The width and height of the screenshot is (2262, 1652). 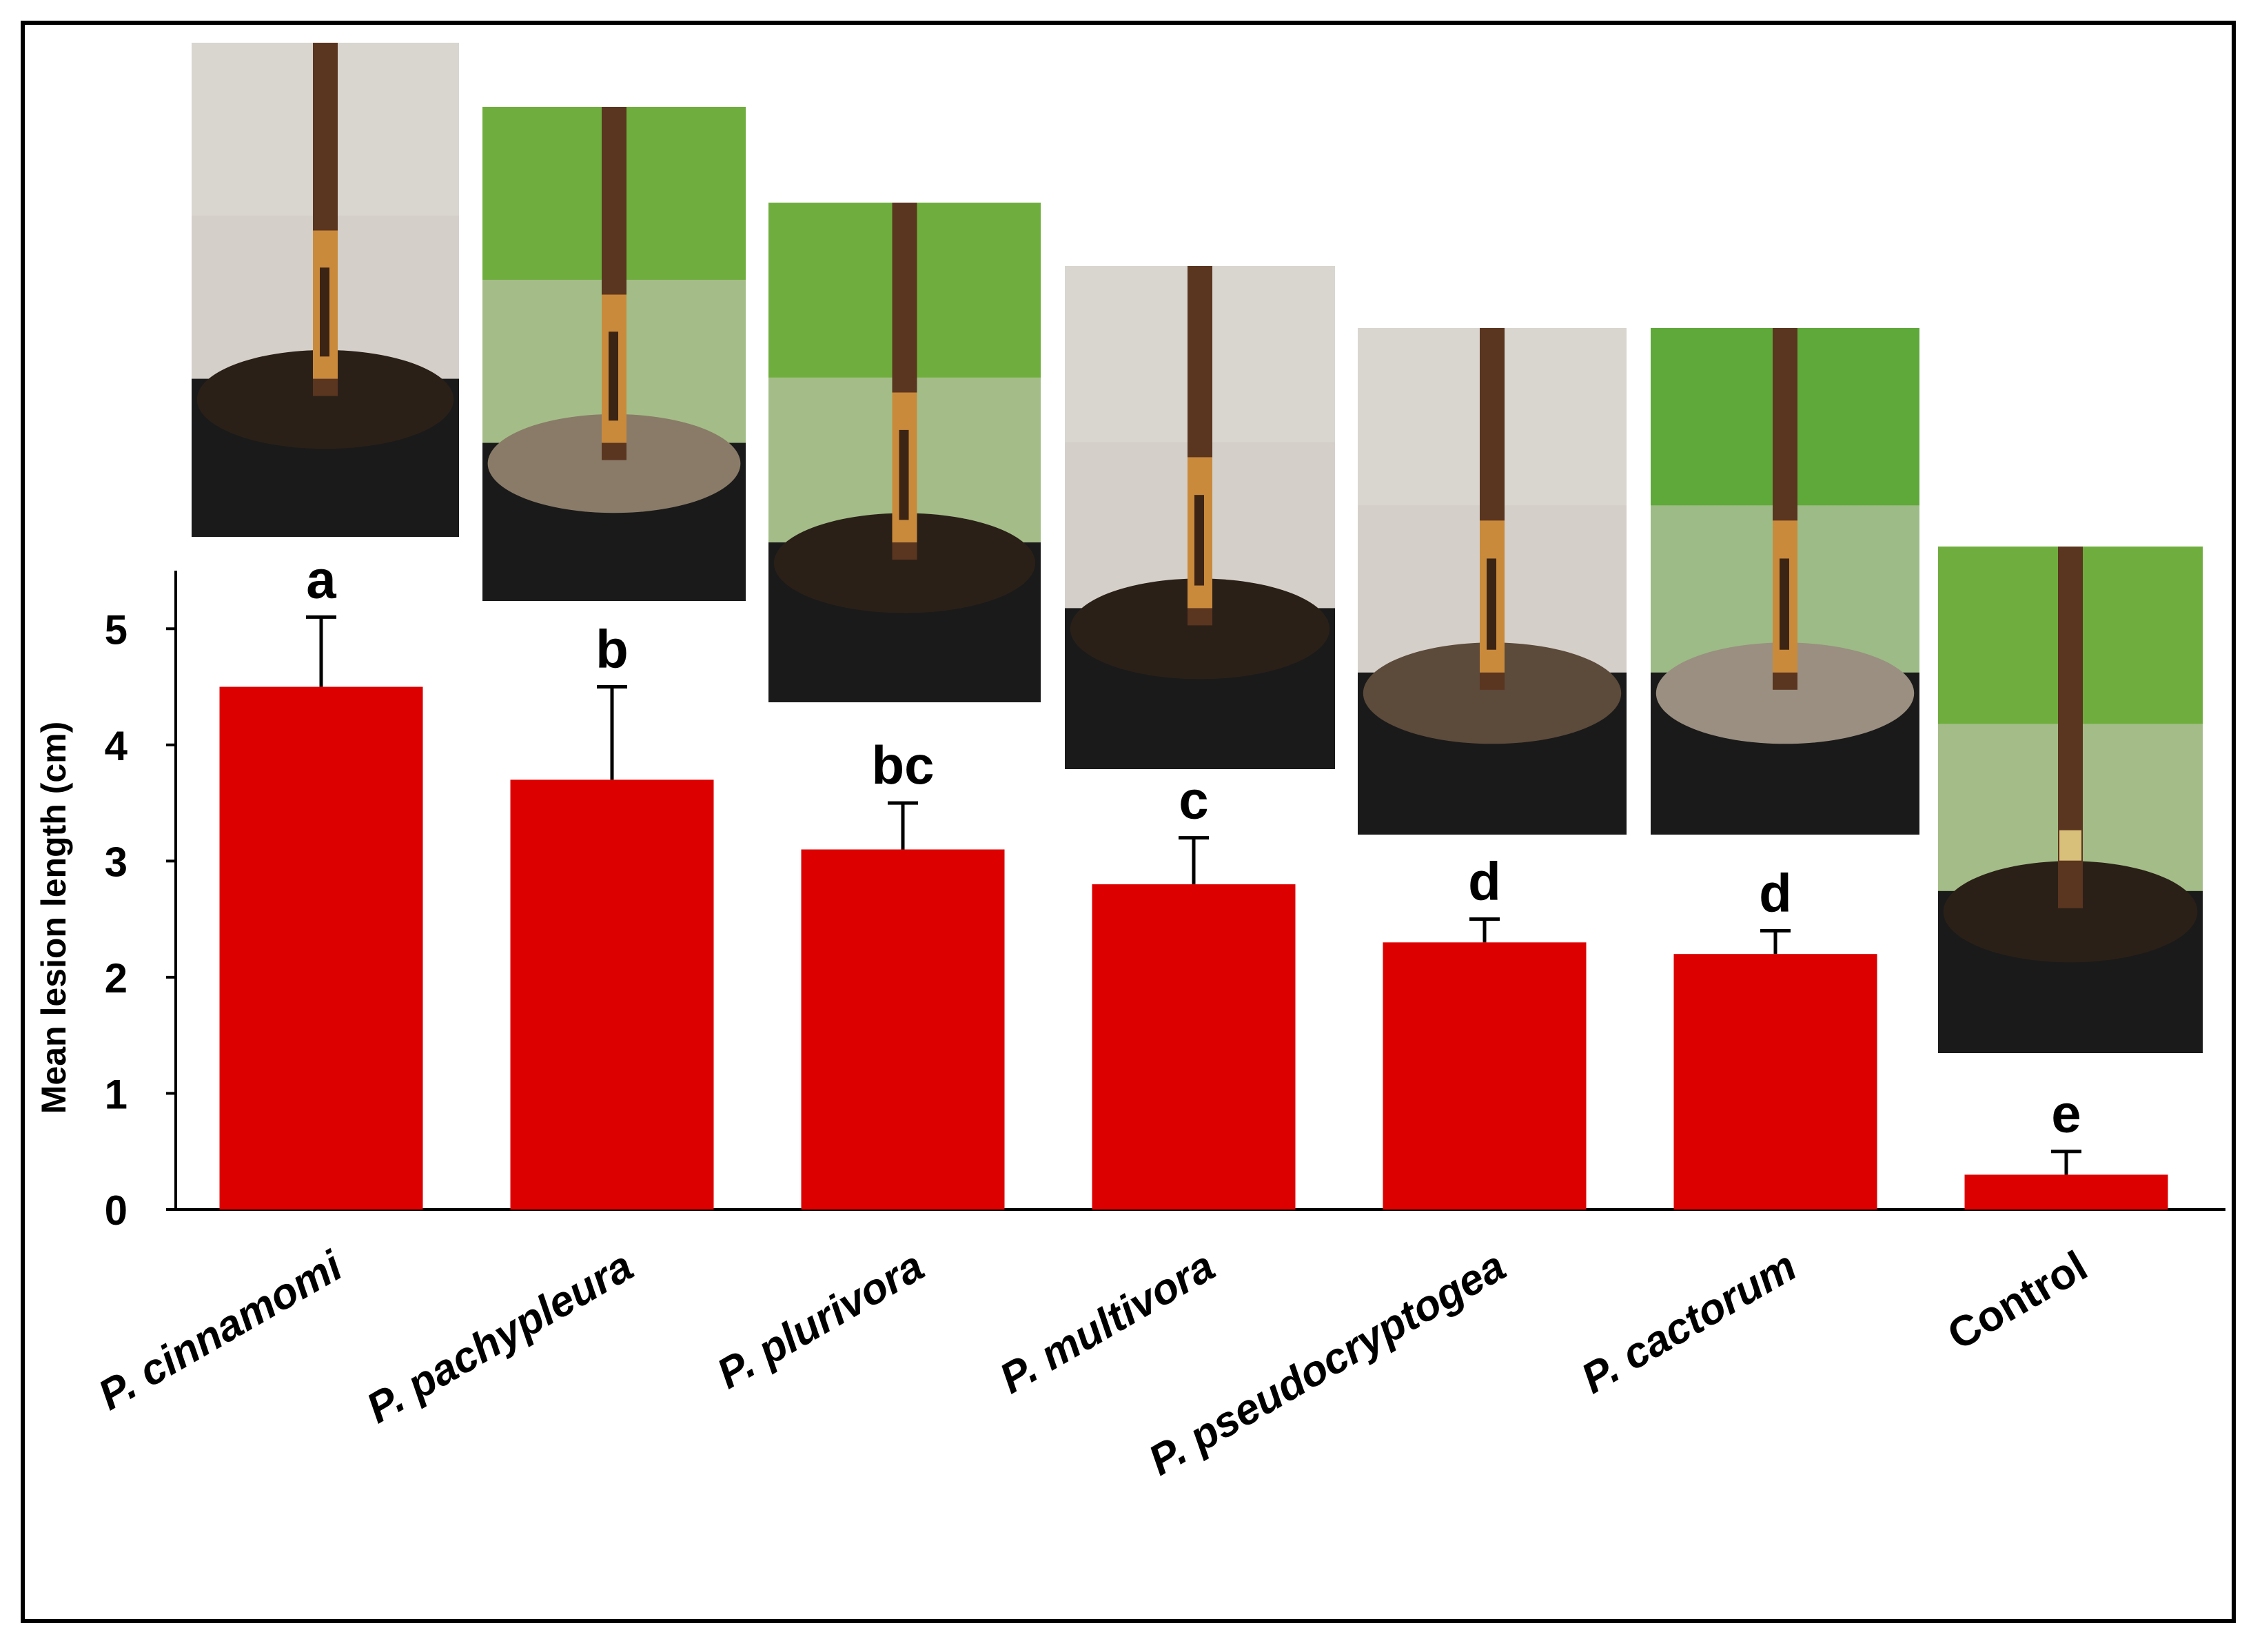 I want to click on y-tick-label: 4, so click(x=116, y=746).